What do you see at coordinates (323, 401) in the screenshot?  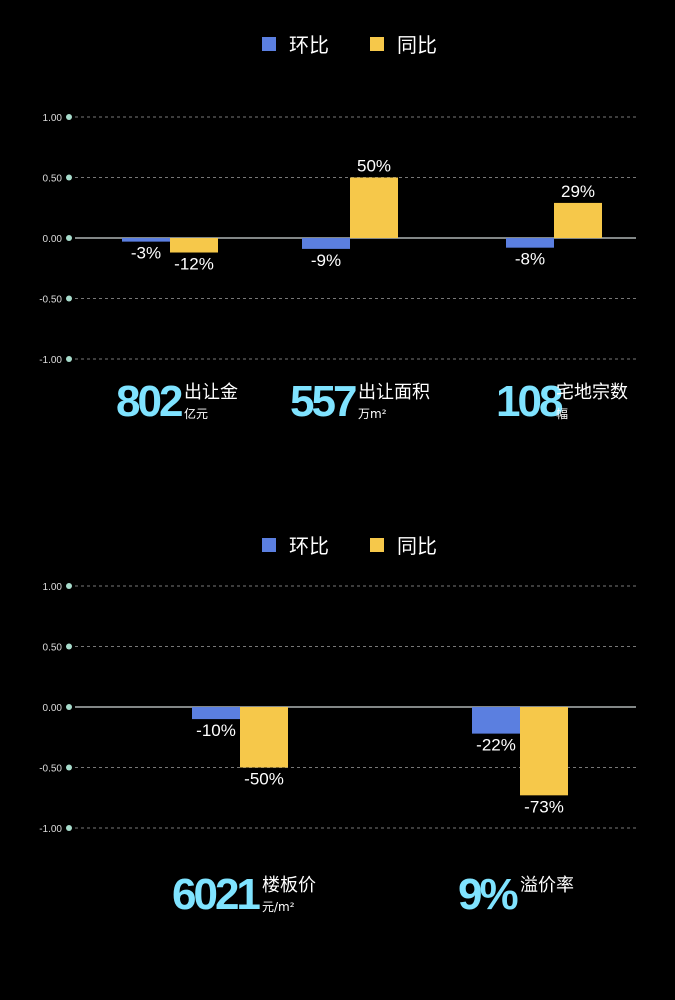 I see `stat-number: 557` at bounding box center [323, 401].